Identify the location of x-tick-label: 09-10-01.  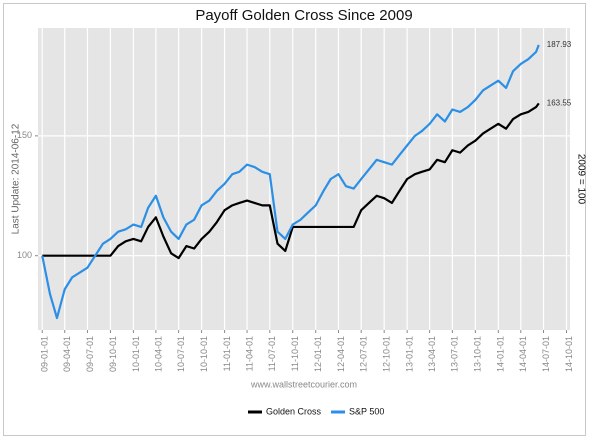
(113, 354).